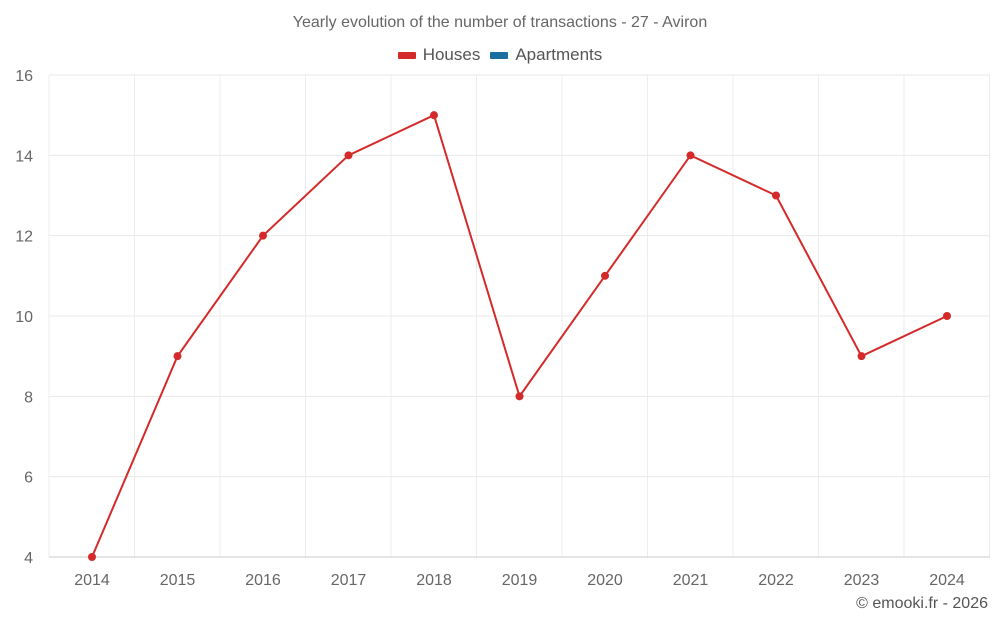 The image size is (1000, 625). I want to click on x-tick-label: 2022, so click(776, 580).